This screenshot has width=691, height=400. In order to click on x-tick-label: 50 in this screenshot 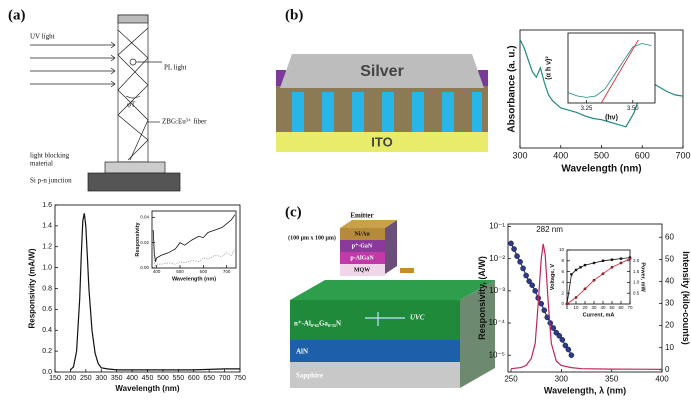, I will do `click(612, 307)`.